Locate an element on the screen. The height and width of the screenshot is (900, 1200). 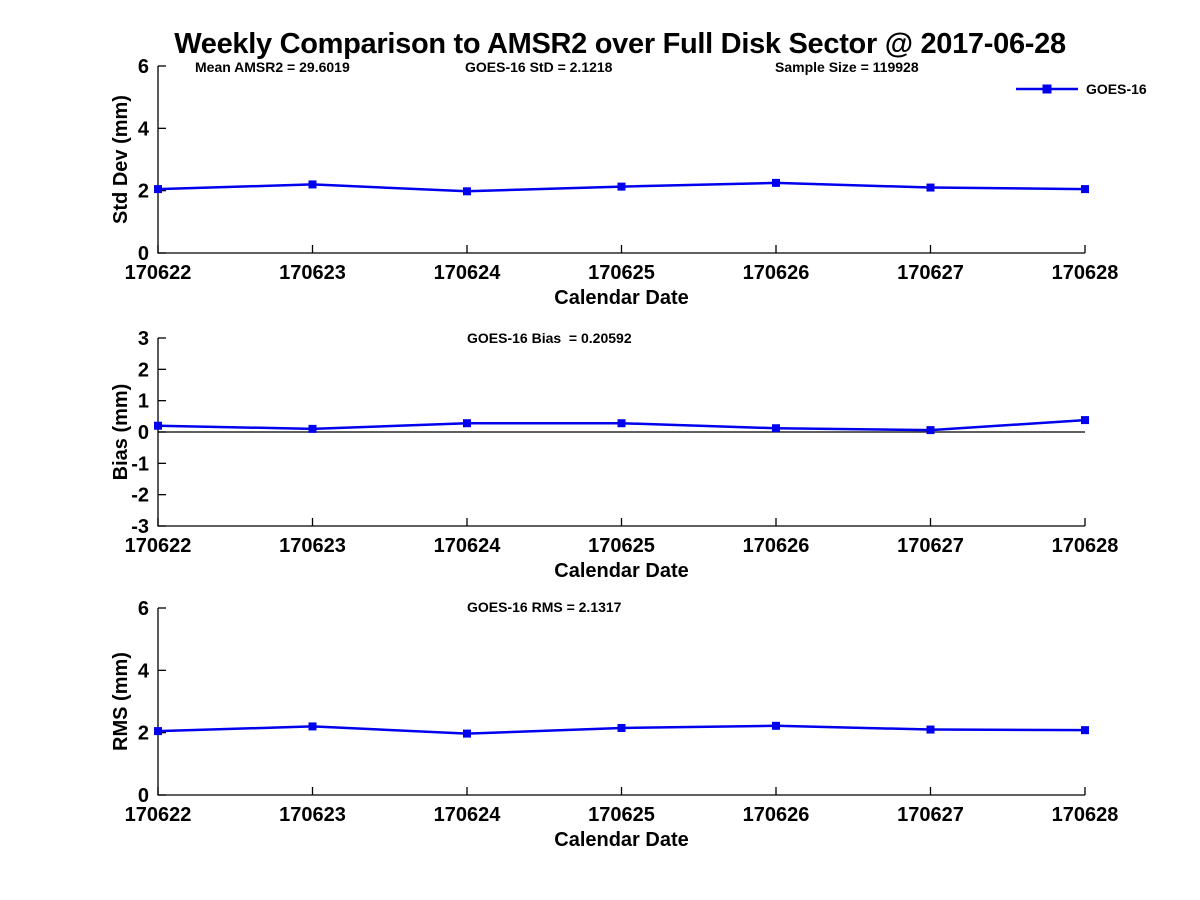
y-tick-label: -3 is located at coordinates (140, 527).